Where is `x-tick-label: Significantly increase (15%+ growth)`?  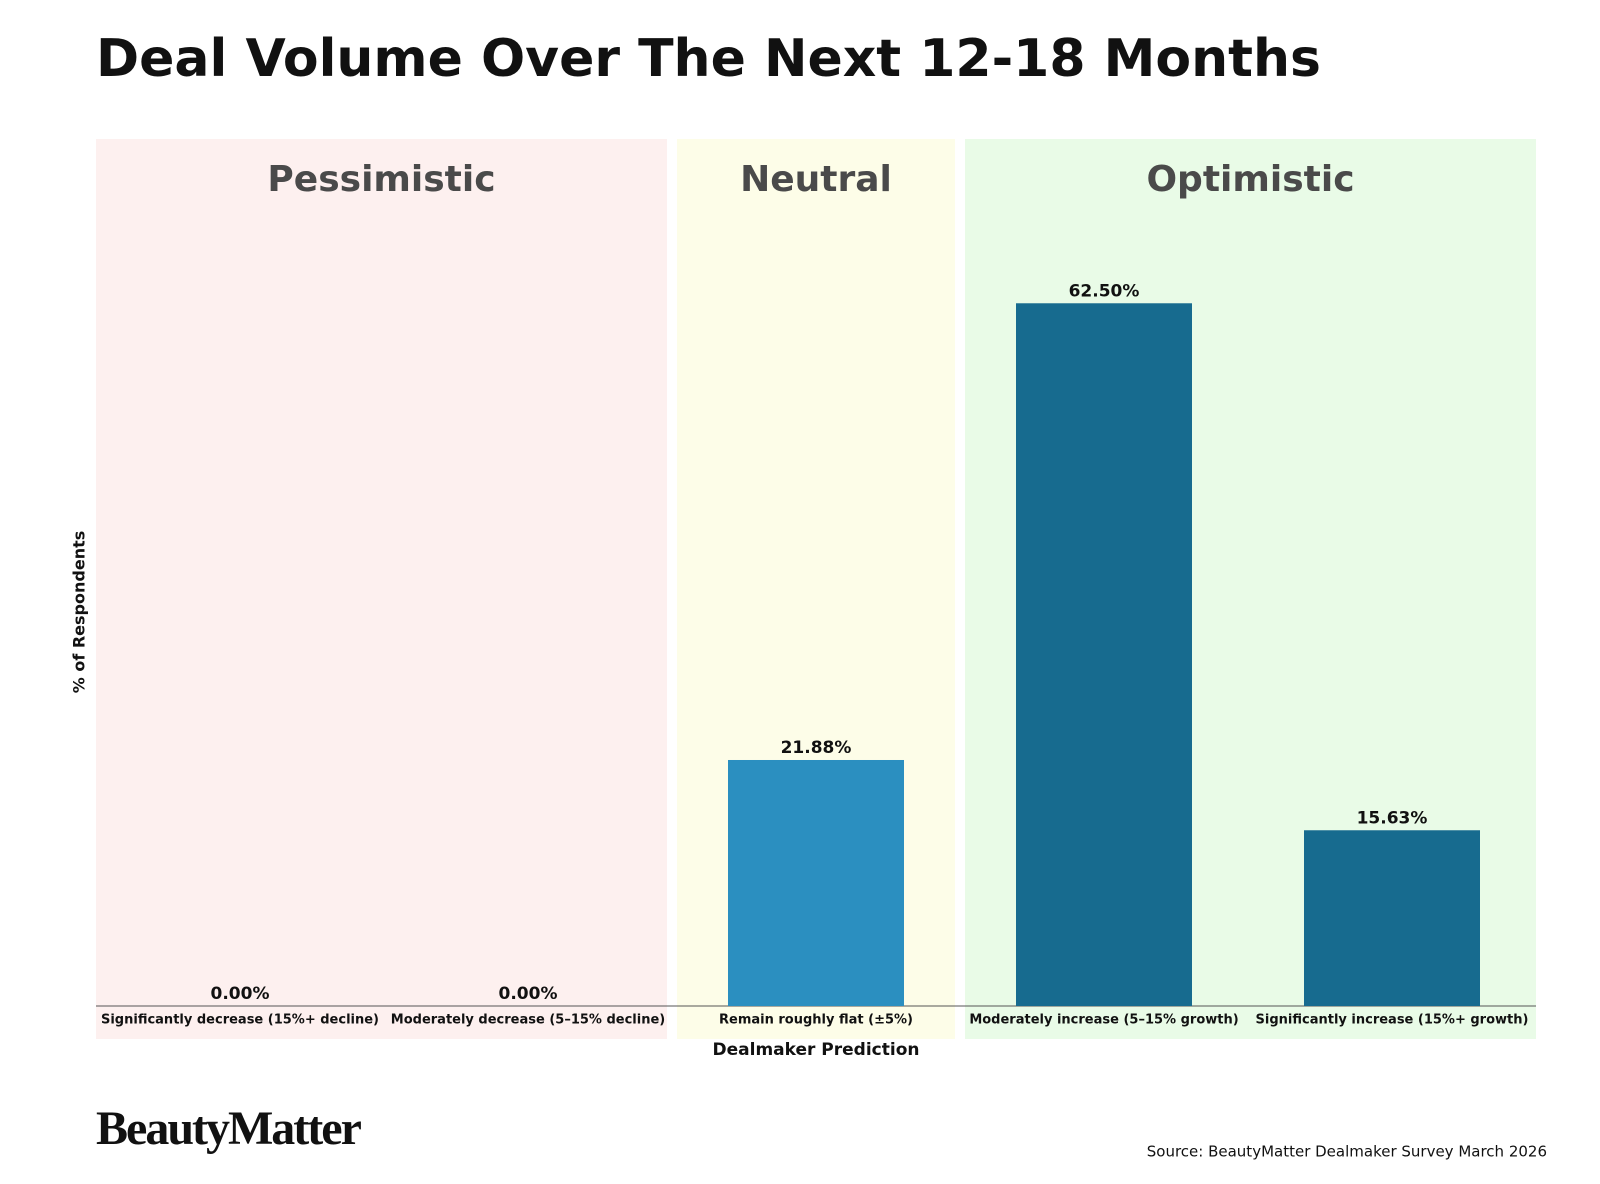
x-tick-label: Significantly increase (15%+ growth) is located at coordinates (1392, 1020).